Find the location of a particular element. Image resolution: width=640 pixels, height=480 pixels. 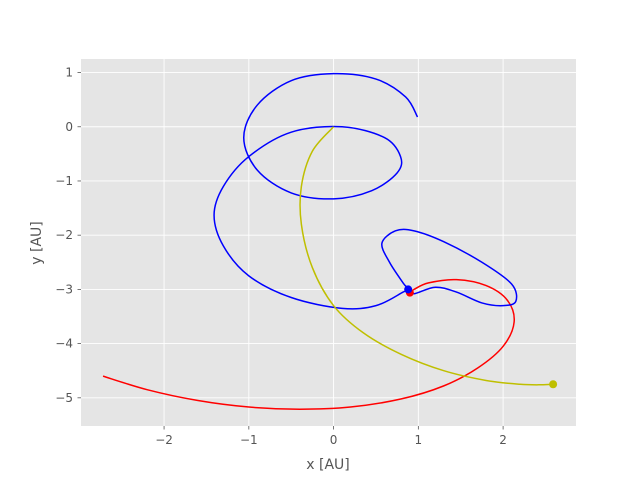

x-tick-label: 0 is located at coordinates (334, 440).